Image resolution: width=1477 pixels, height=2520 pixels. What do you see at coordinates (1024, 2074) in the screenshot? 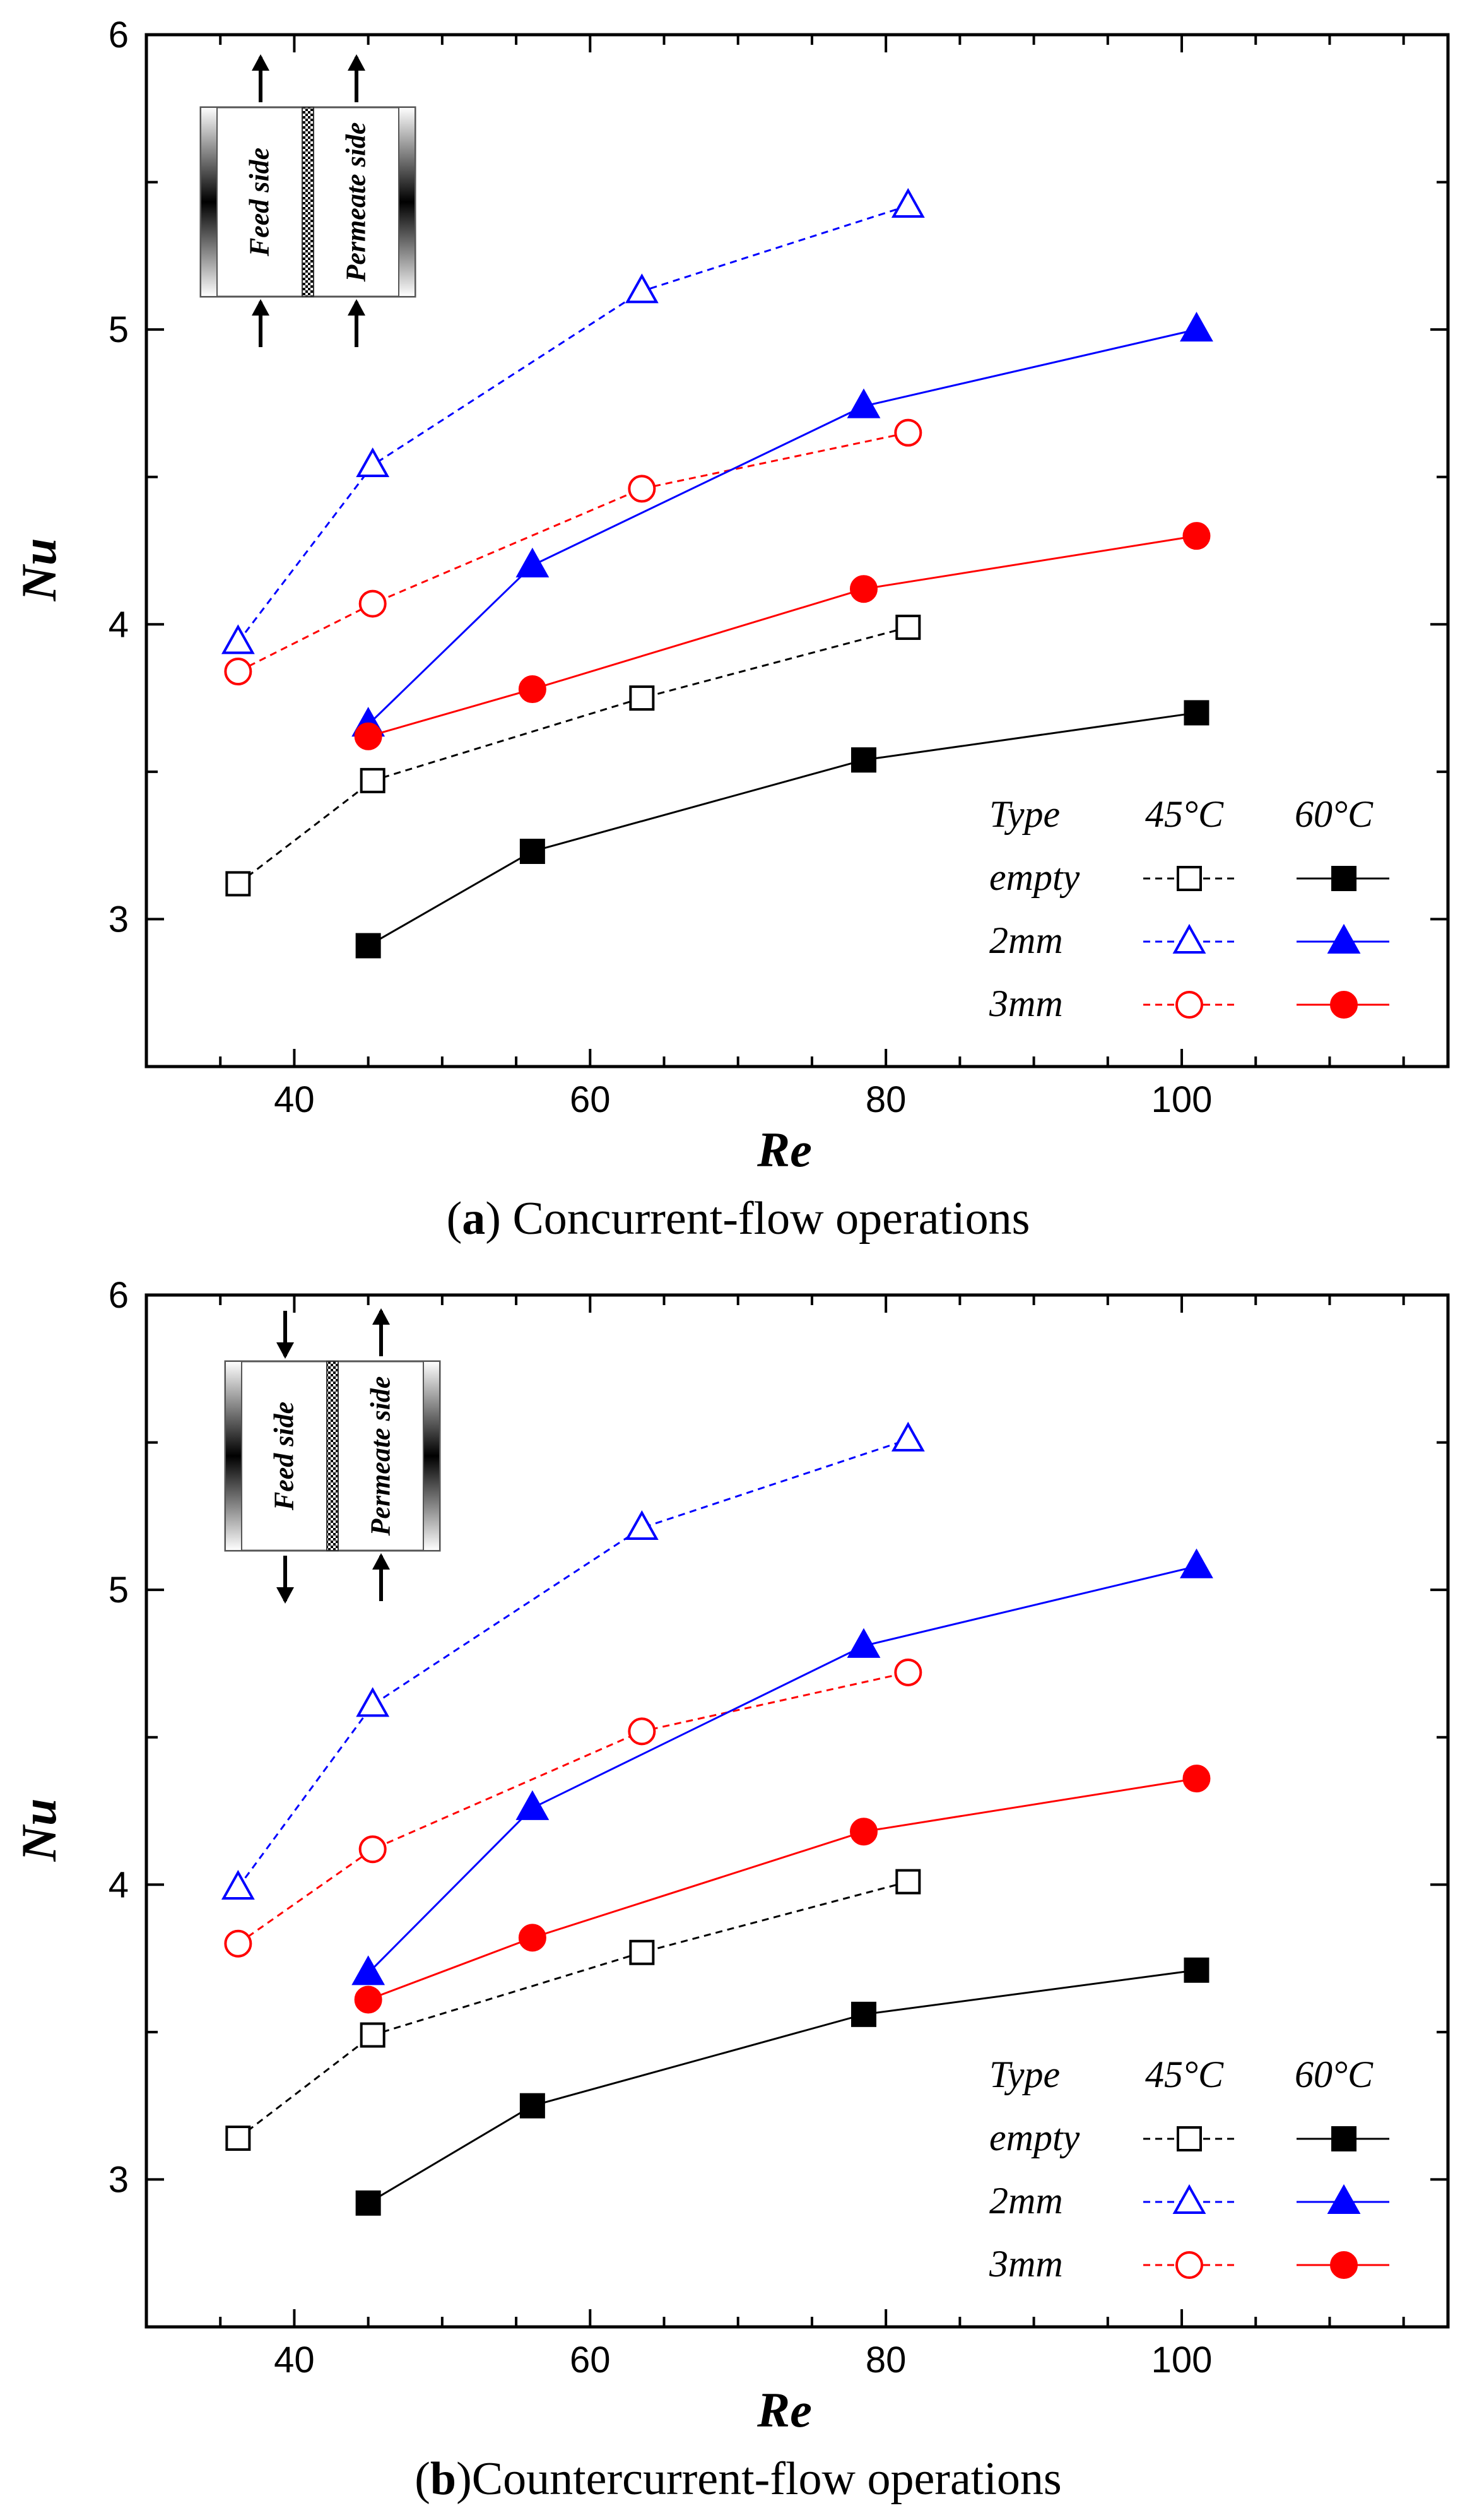
I see `chart-b-legend-header-type: Type` at bounding box center [1024, 2074].